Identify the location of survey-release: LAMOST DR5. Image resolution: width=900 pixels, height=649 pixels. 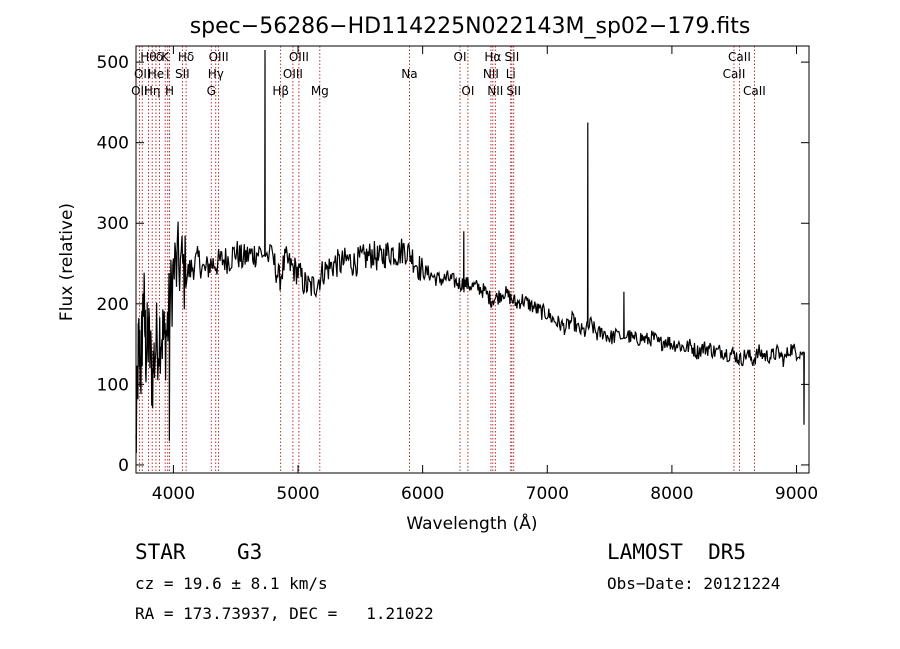
(677, 552).